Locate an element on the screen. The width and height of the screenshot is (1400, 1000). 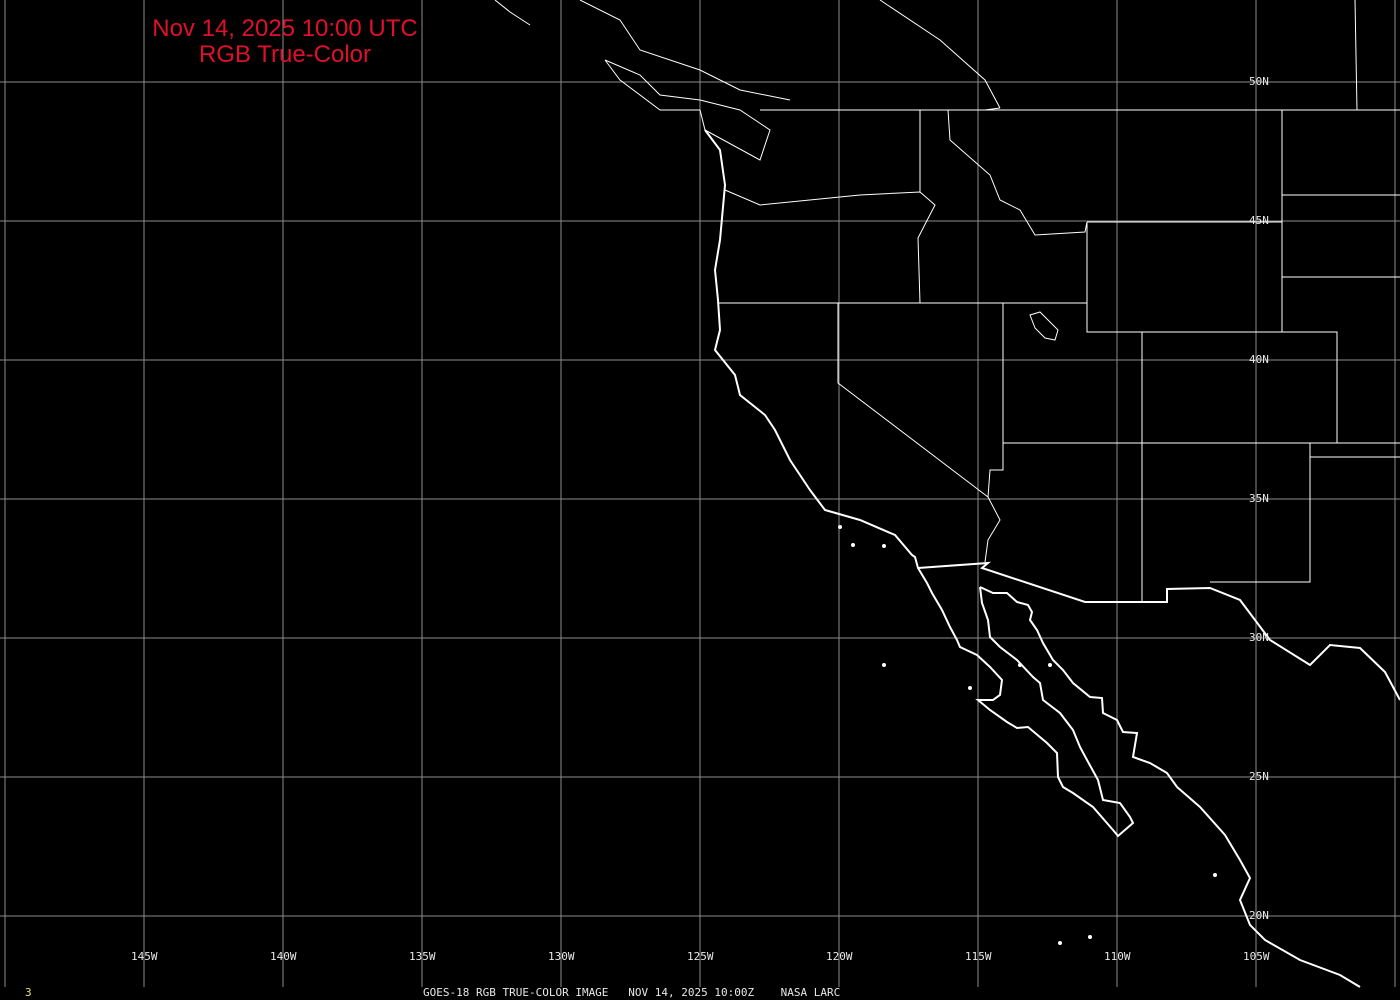
longitude-label: 135W is located at coordinates (422, 956).